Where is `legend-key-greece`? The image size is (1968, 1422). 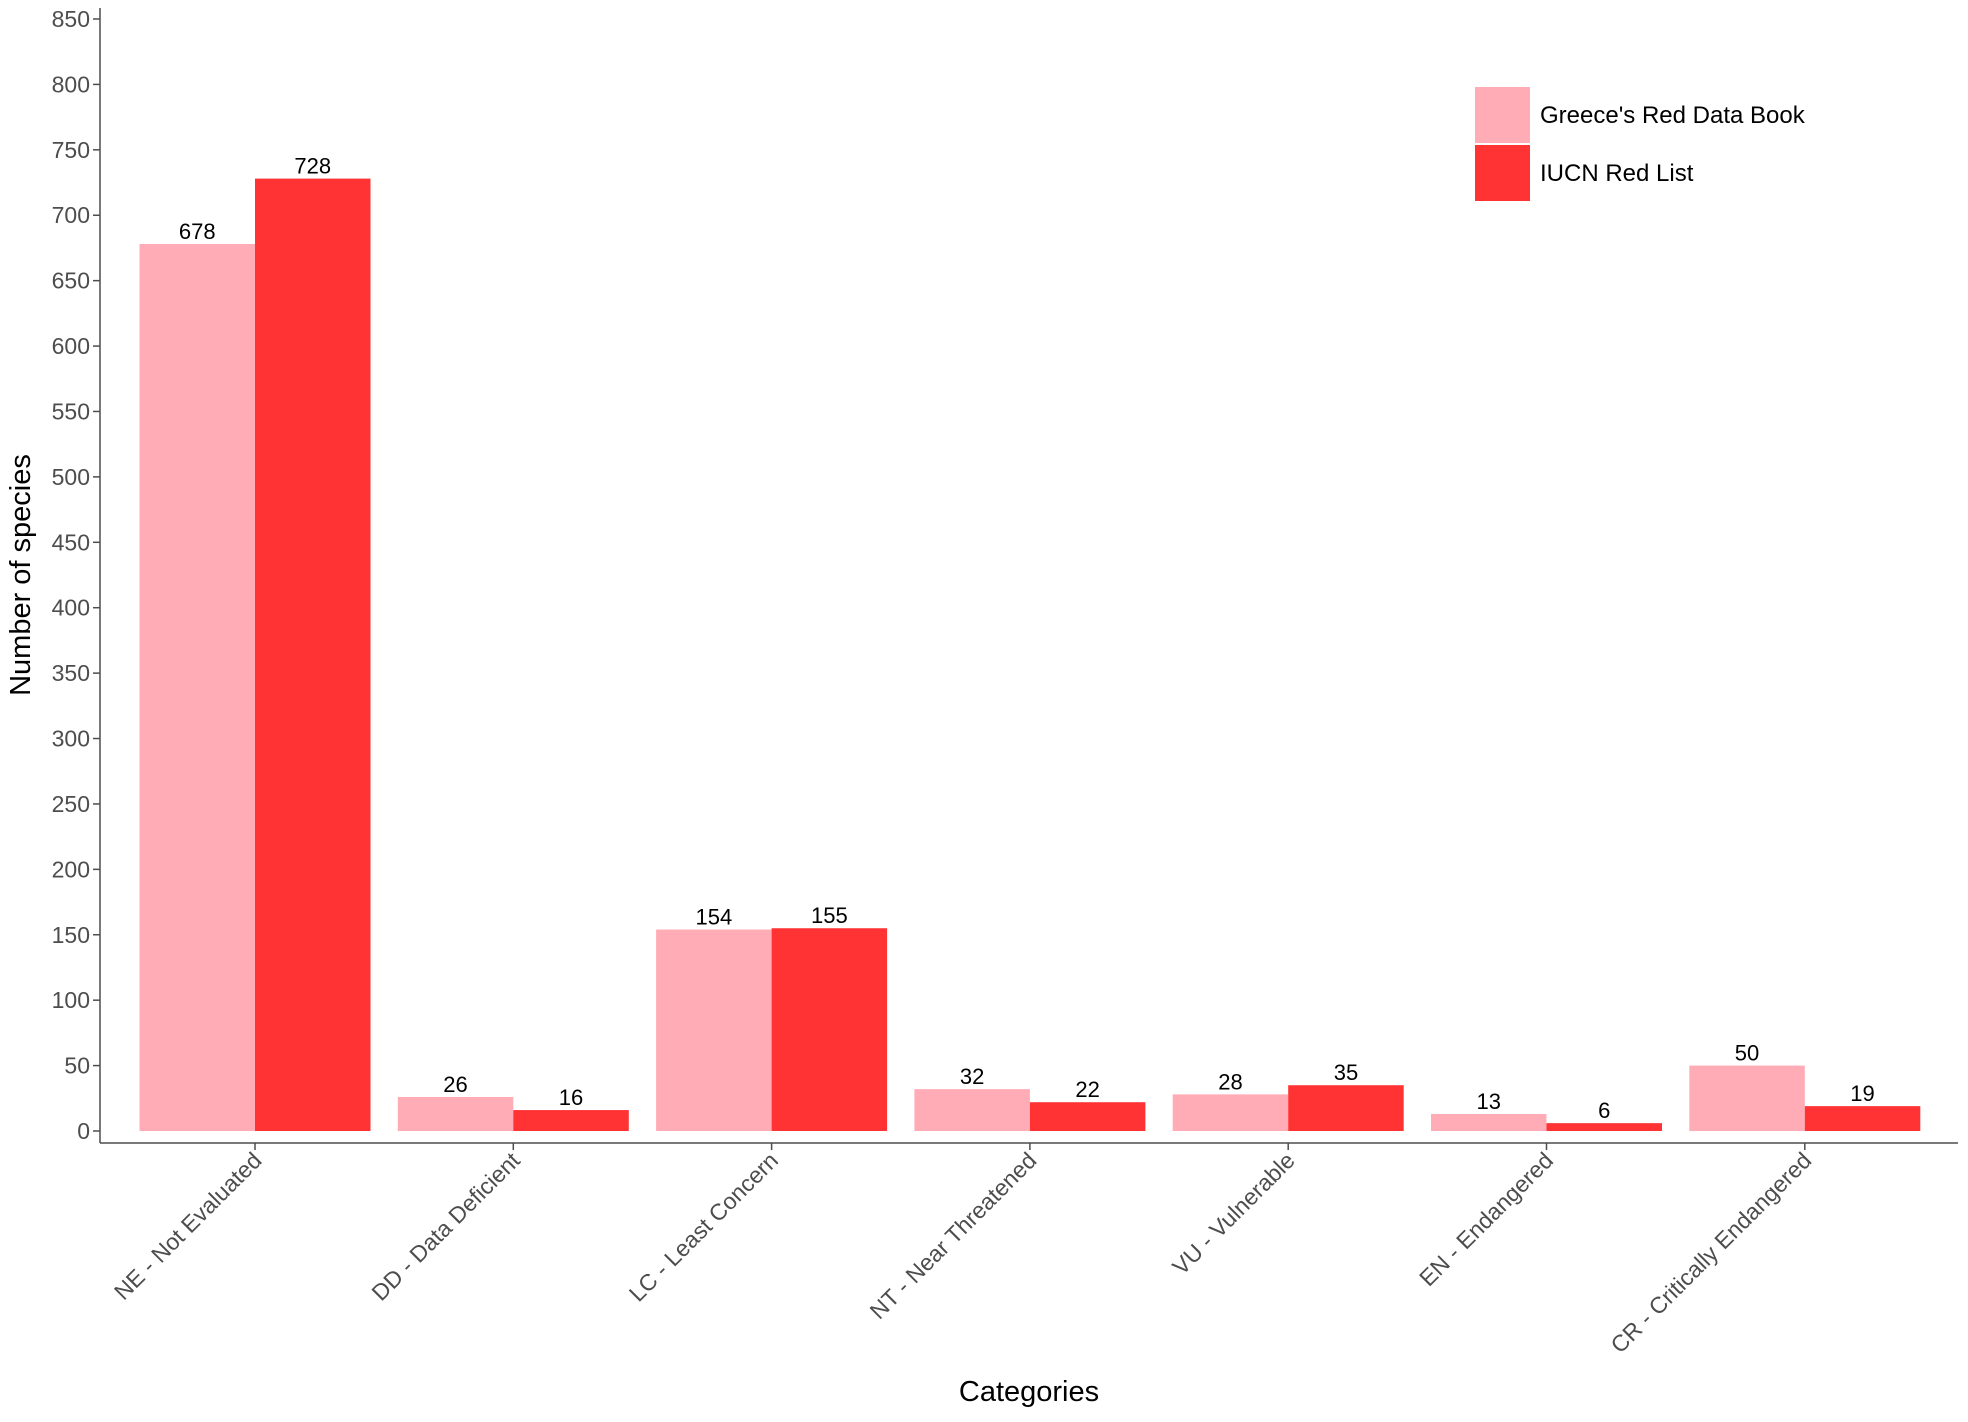 legend-key-greece is located at coordinates (1502, 115).